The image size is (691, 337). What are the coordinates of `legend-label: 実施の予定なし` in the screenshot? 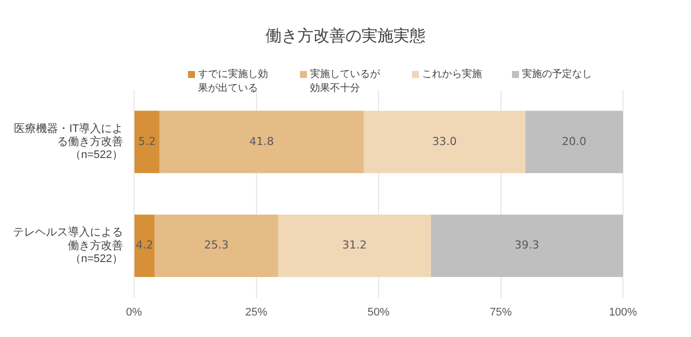 It's located at (557, 75).